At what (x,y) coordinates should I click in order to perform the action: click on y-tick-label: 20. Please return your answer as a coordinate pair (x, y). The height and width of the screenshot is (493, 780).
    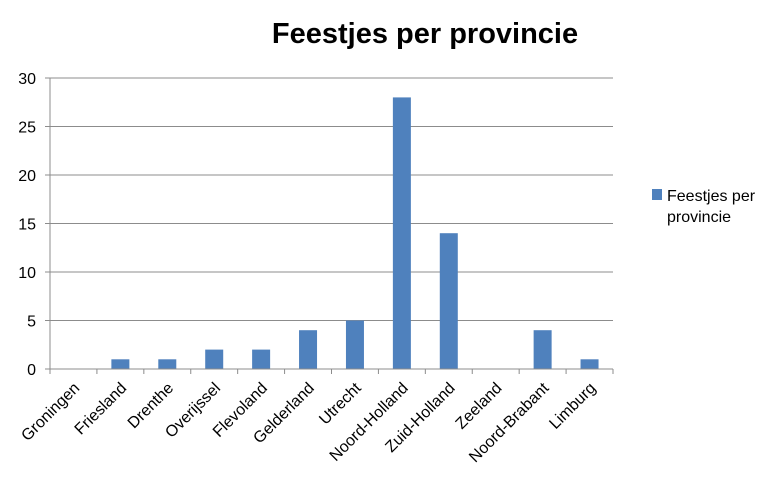
    Looking at the image, I should click on (27, 176).